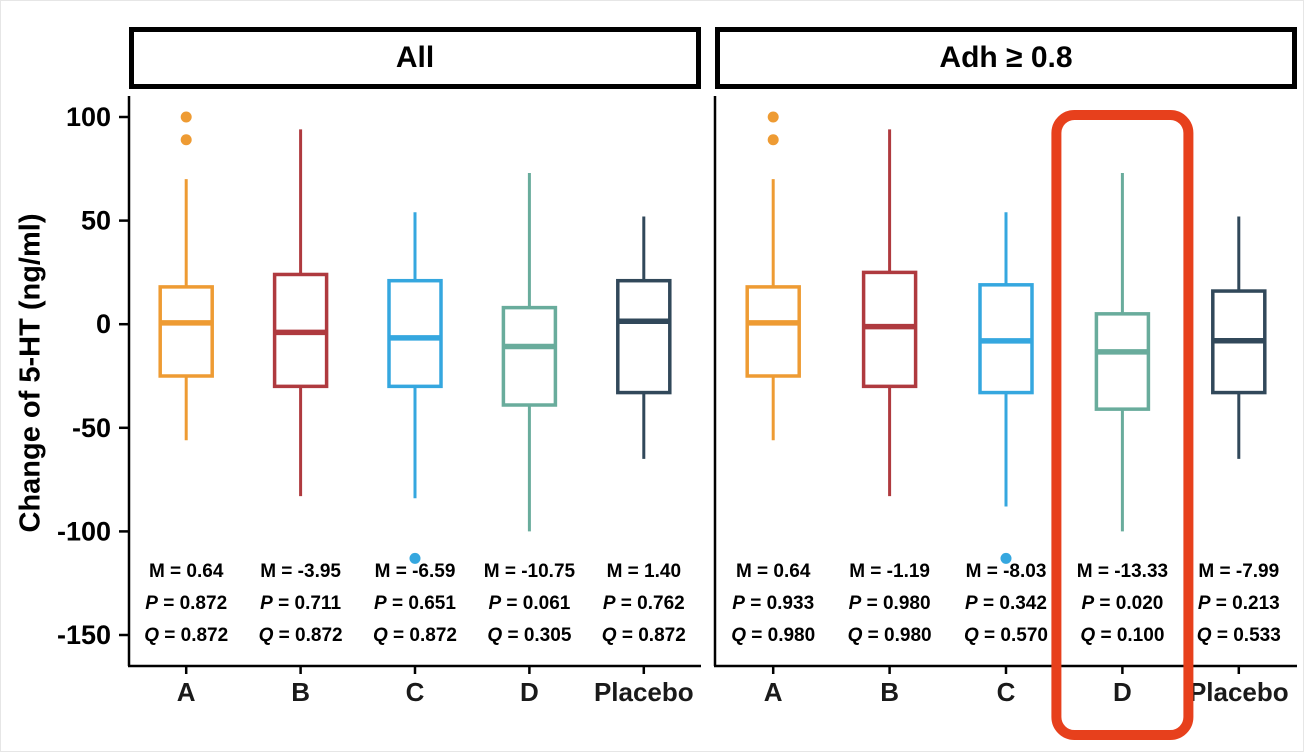 This screenshot has width=1304, height=752. I want to click on y-tick-label: -50, so click(91, 428).